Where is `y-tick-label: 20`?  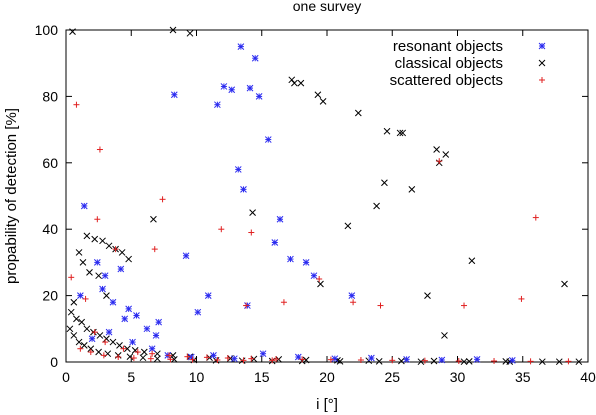
y-tick-label: 20 is located at coordinates (50, 296).